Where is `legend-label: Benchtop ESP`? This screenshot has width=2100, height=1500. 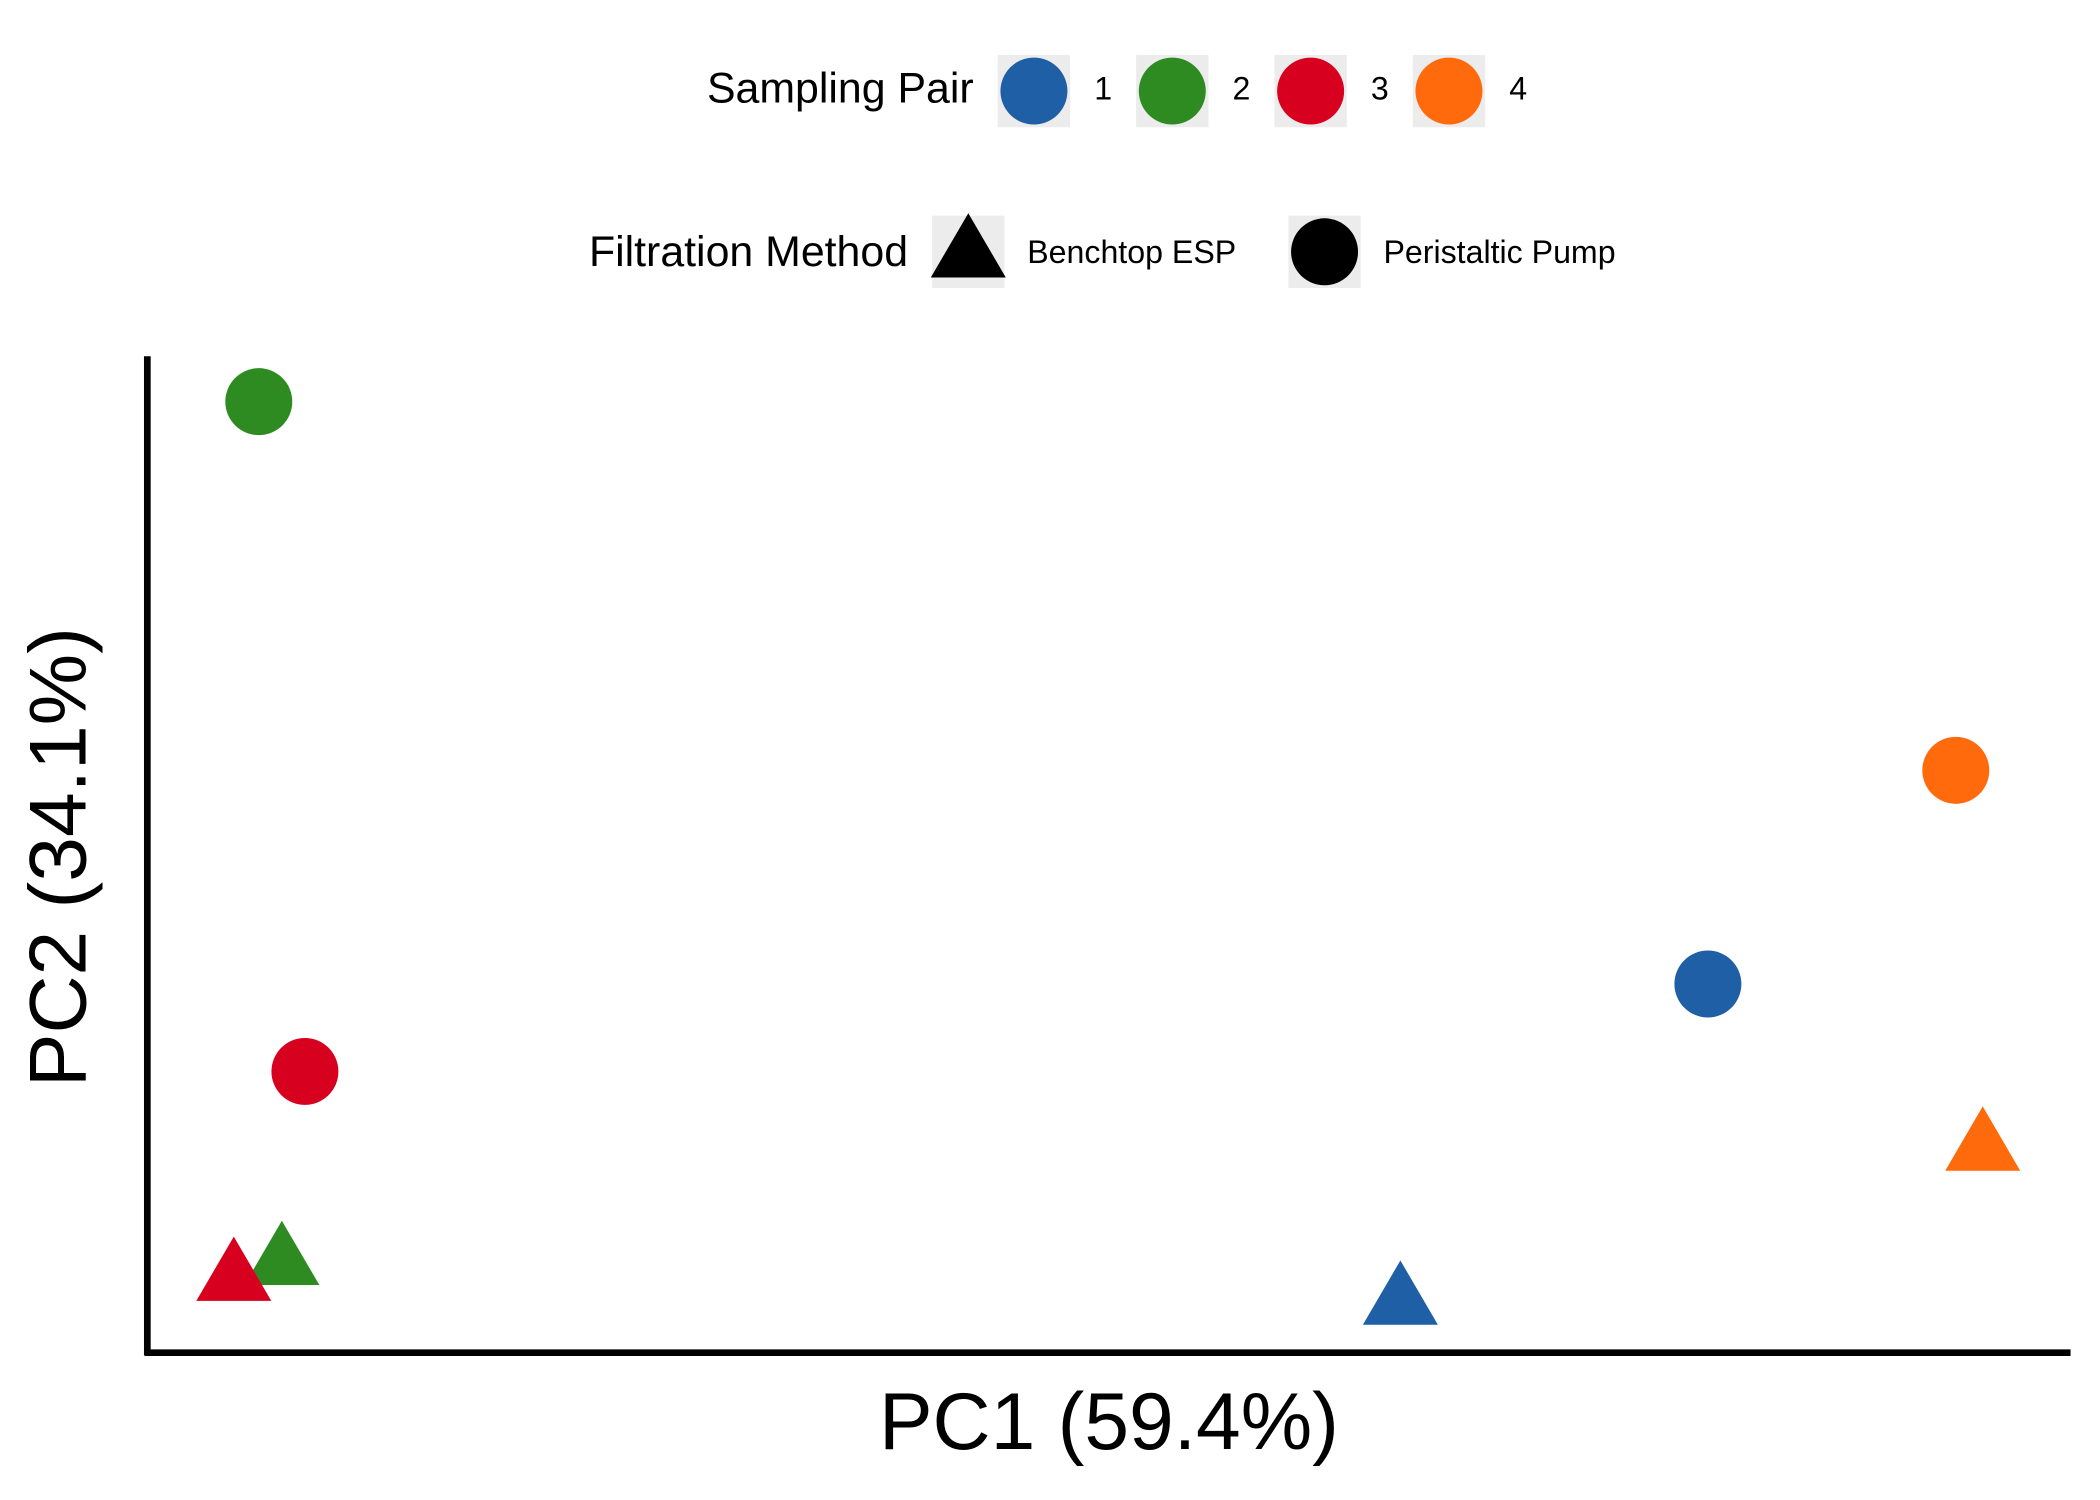 legend-label: Benchtop ESP is located at coordinates (1131, 252).